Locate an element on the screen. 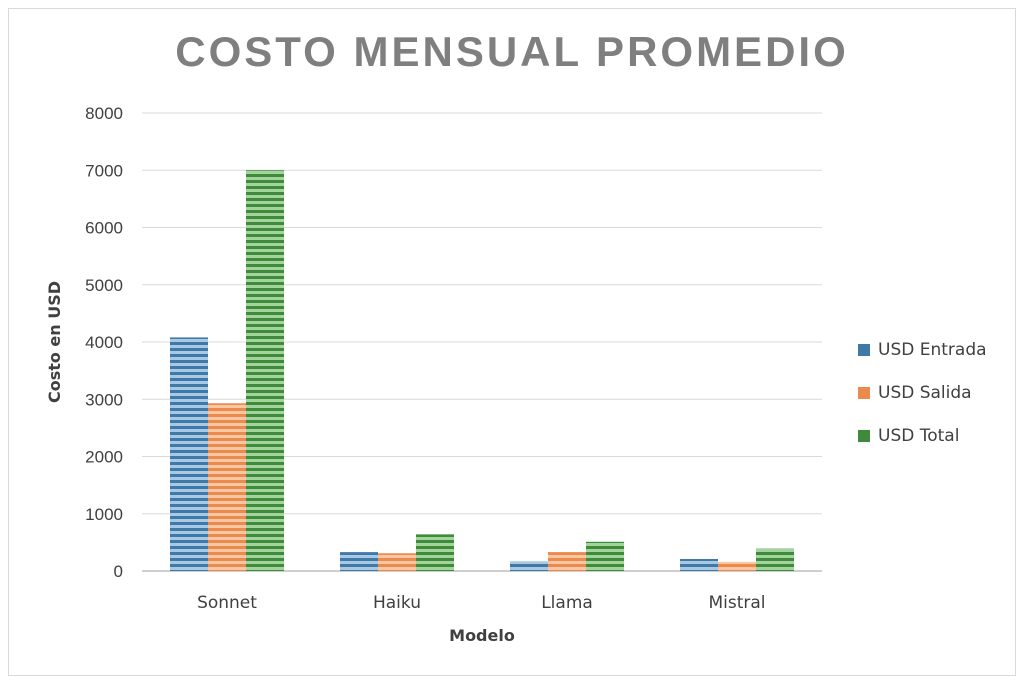 This screenshot has height=684, width=1024. legend-item: USD Entrada is located at coordinates (922, 349).